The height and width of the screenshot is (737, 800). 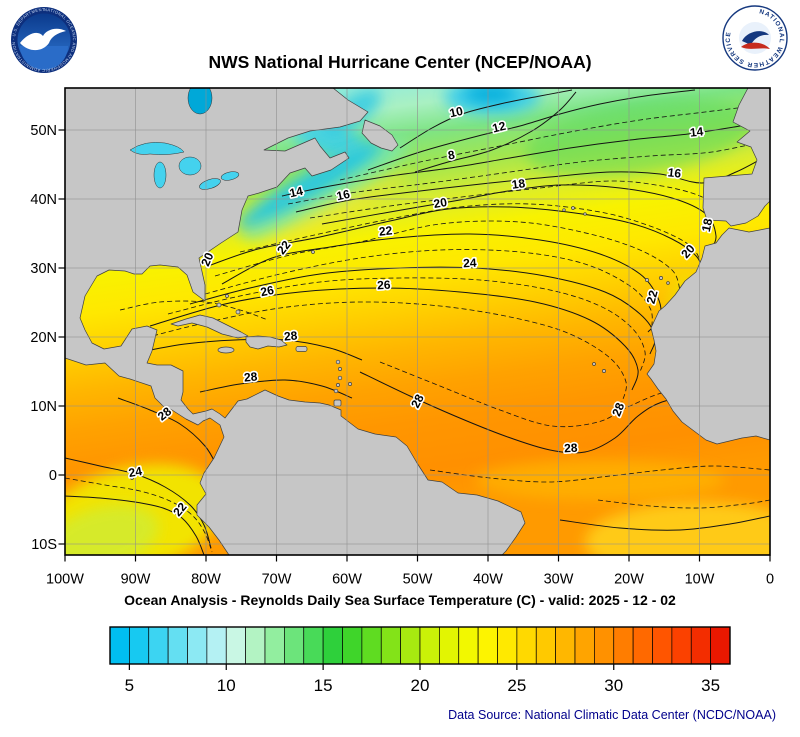 What do you see at coordinates (43, 200) in the screenshot?
I see `lat-tick-label: 40N` at bounding box center [43, 200].